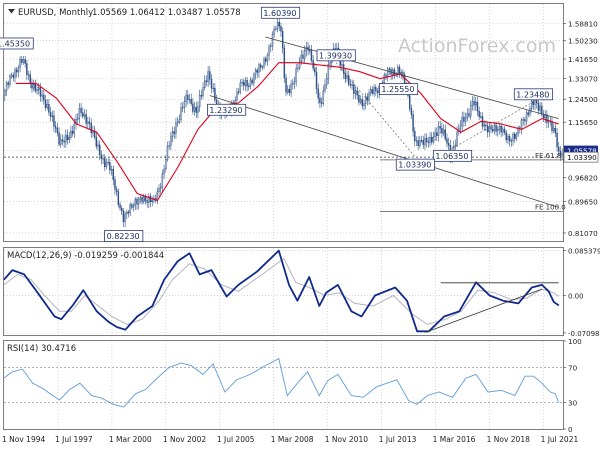 The width and height of the screenshot is (600, 450). What do you see at coordinates (581, 150) in the screenshot?
I see `last-price-marker: 1.05578` at bounding box center [581, 150].